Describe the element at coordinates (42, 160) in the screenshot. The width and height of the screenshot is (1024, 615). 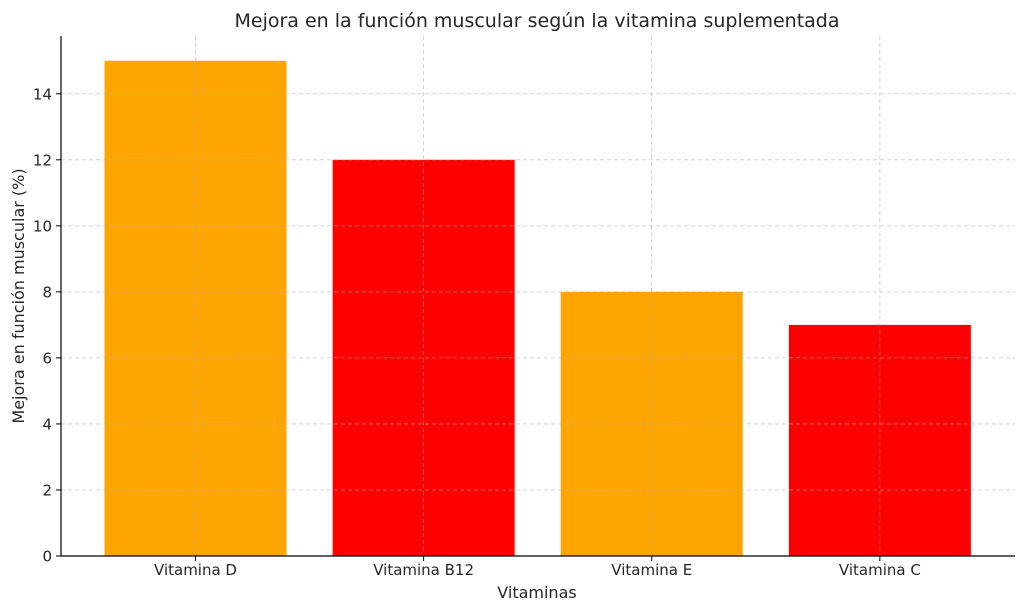
I see `y-tick-label: 12` at that location.